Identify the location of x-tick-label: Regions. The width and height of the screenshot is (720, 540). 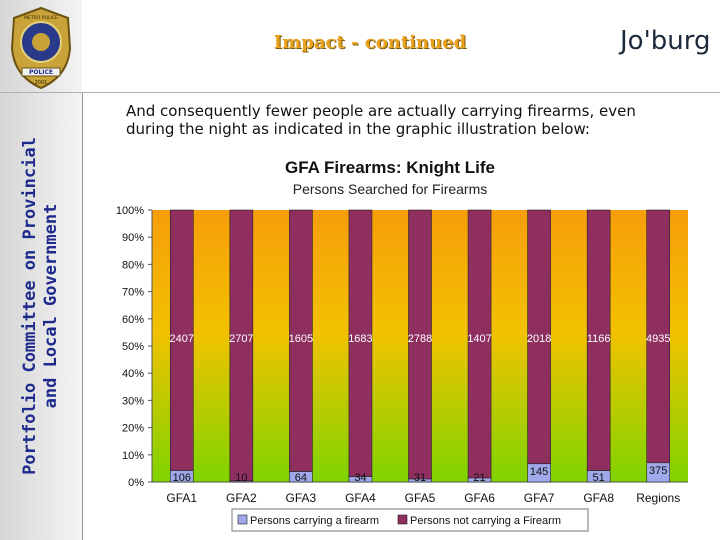
(658, 498).